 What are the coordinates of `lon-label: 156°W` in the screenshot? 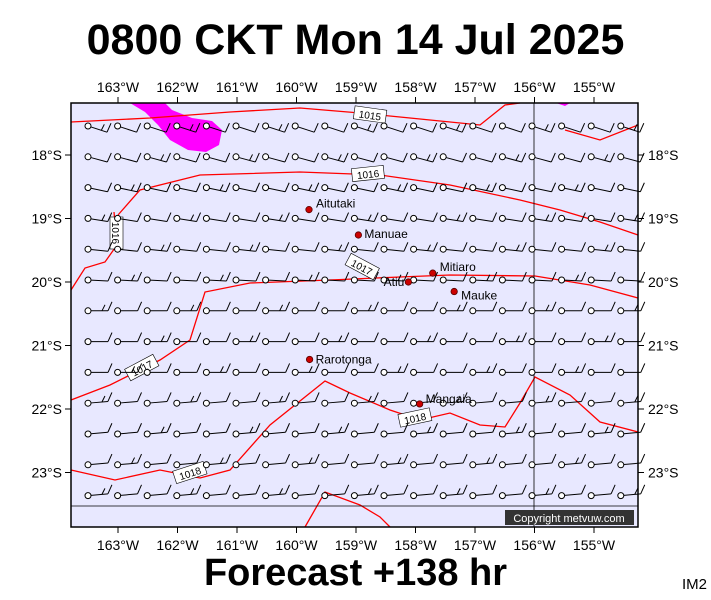 It's located at (534, 545).